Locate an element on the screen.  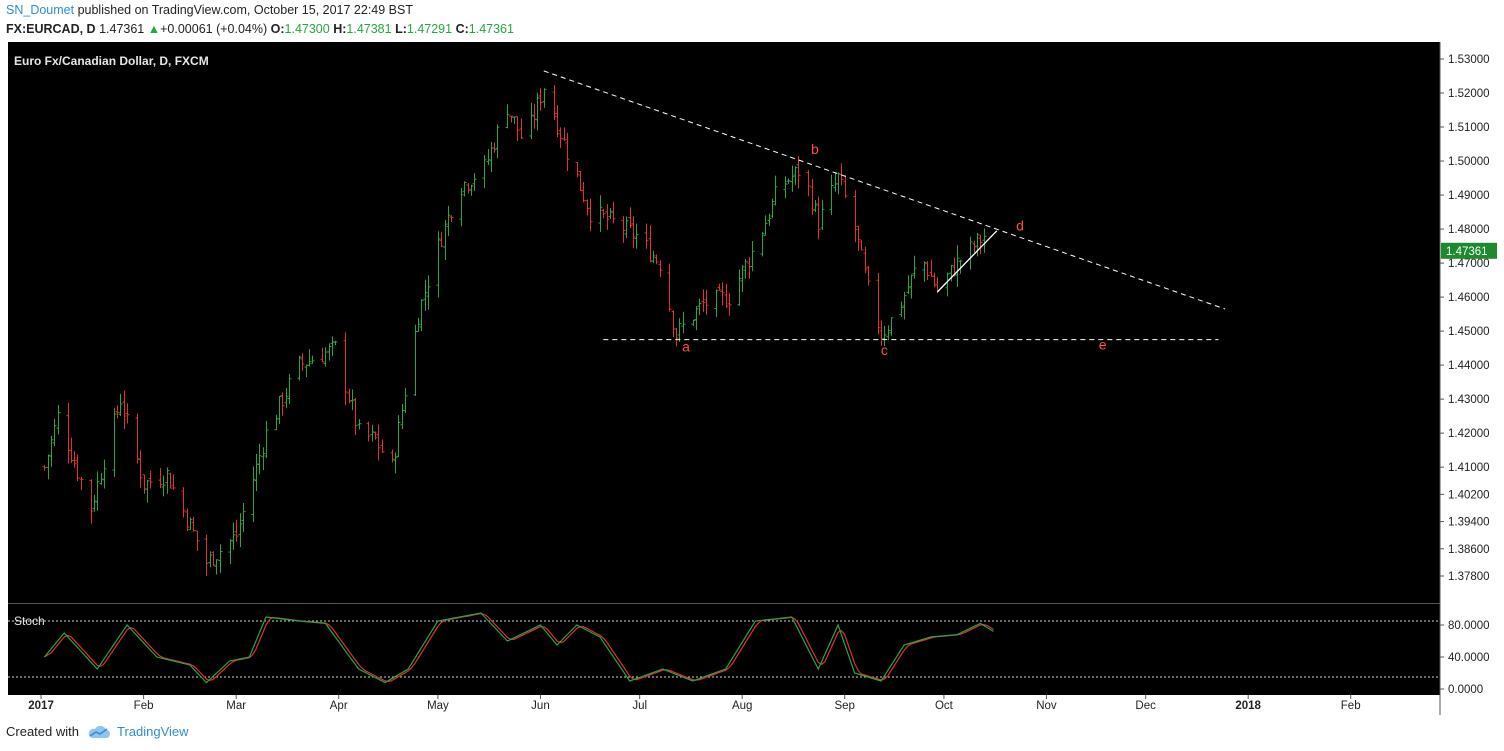
x-tick-label: 2017 is located at coordinates (41, 706).